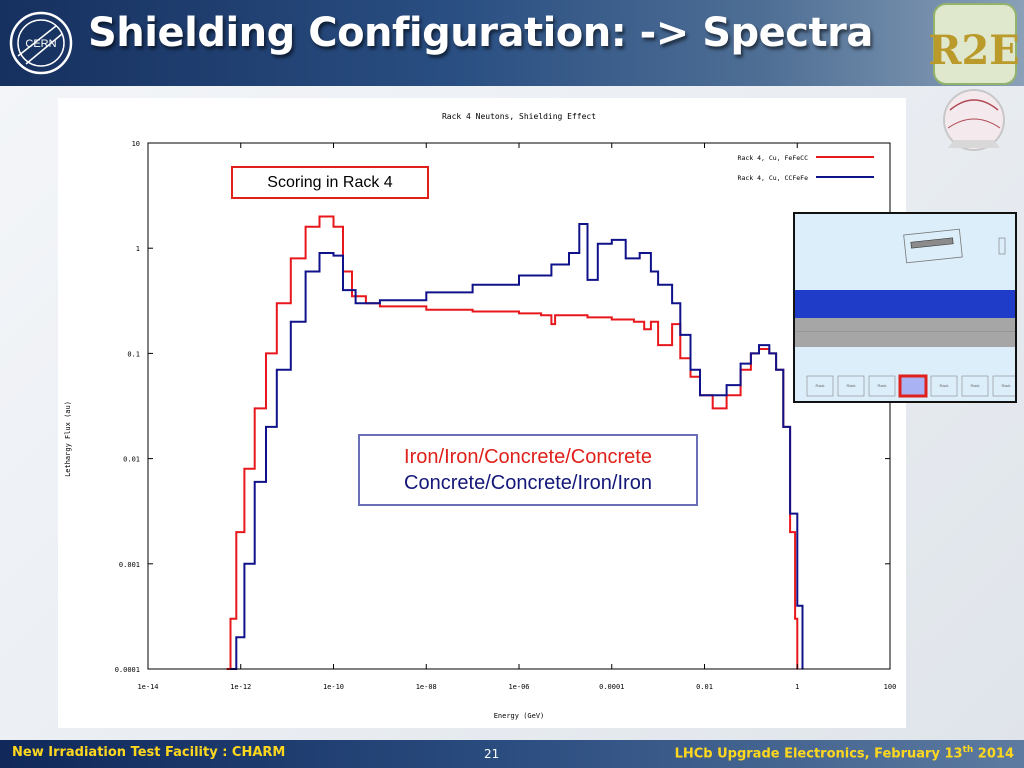  I want to click on x-tick-label: 0.0001, so click(611, 687).